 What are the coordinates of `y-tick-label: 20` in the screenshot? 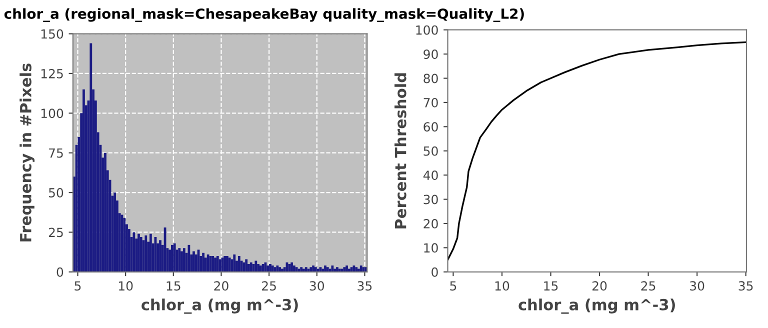 It's located at (431, 223).